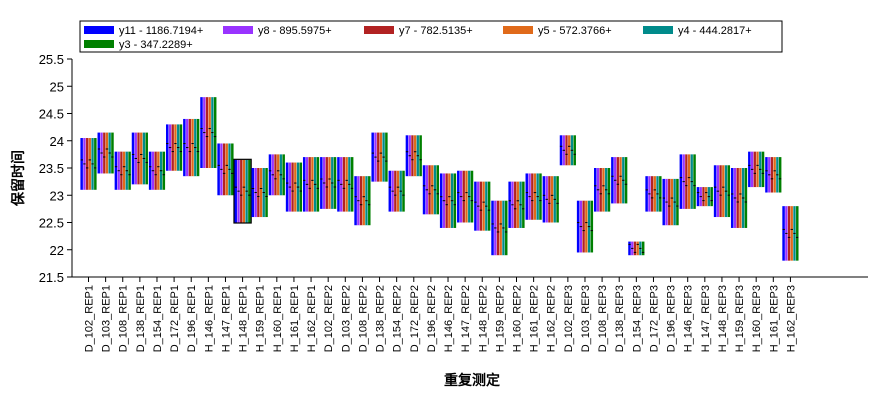 This screenshot has width=883, height=405. What do you see at coordinates (654, 318) in the screenshot?
I see `x-tick-label: D_172_REP3` at bounding box center [654, 318].